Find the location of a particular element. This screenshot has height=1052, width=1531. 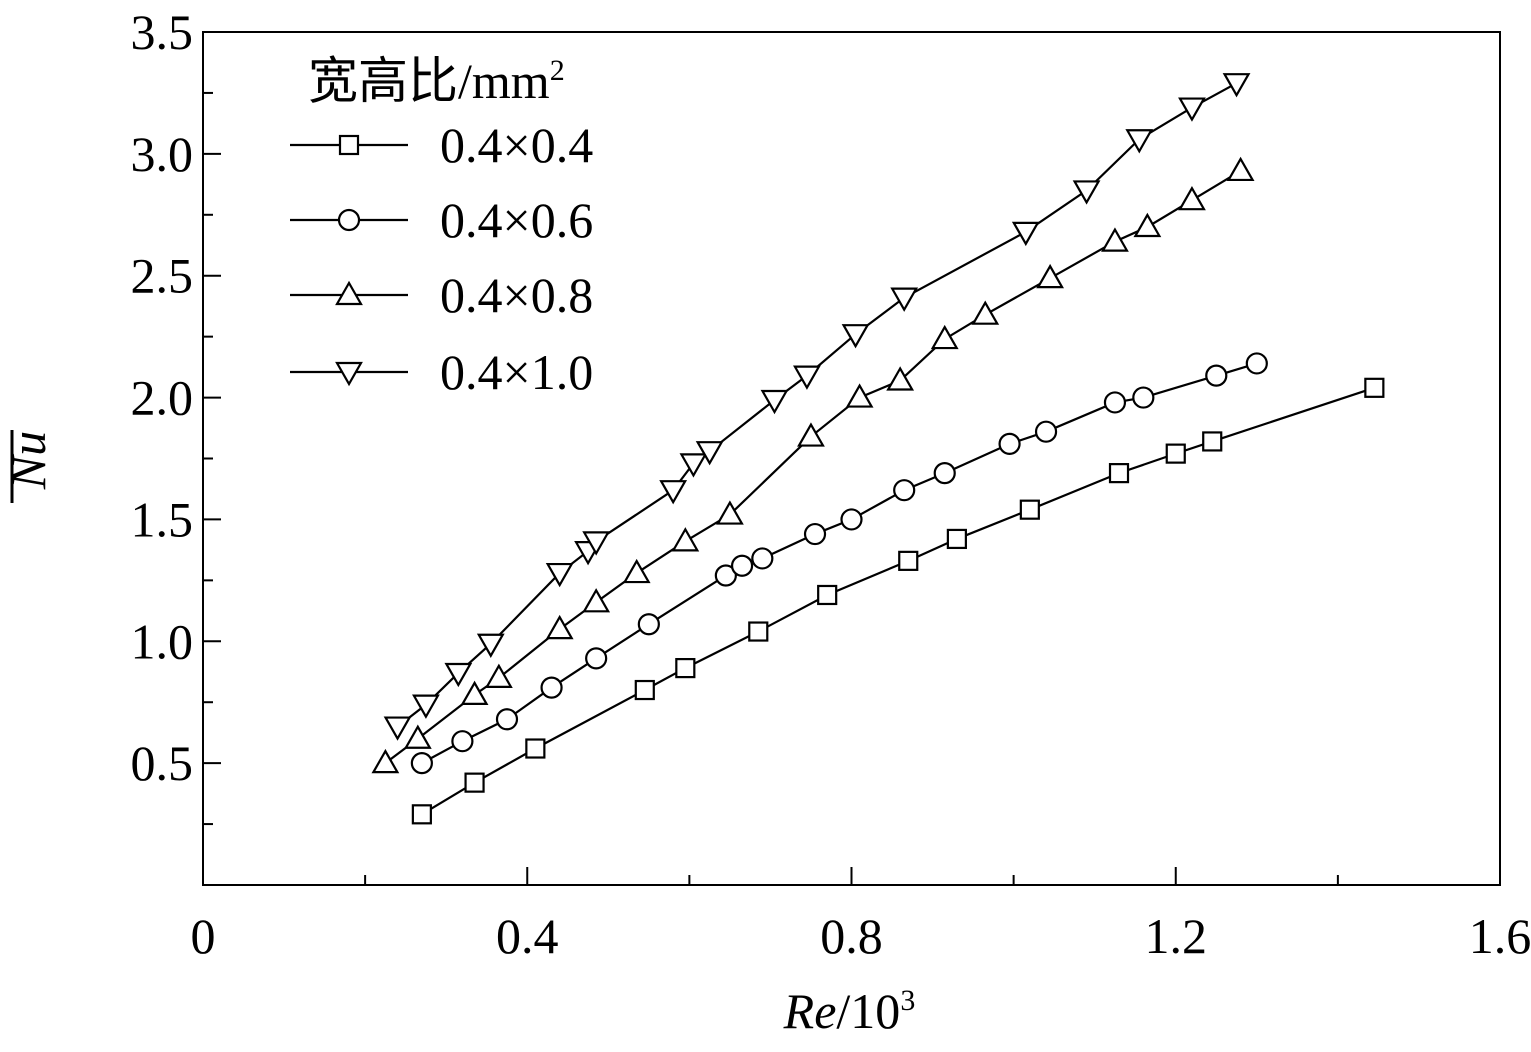

y-tick-label: 0.5 is located at coordinates (162, 763).